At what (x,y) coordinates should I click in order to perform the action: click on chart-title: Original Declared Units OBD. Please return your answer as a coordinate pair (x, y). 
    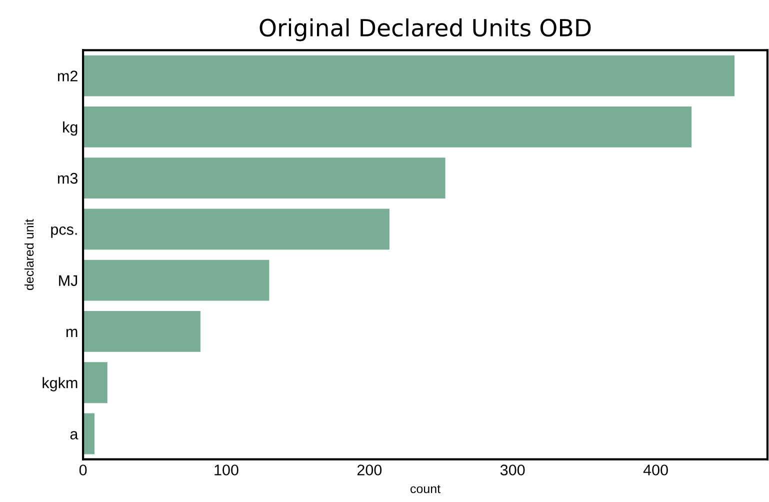
    Looking at the image, I should click on (425, 30).